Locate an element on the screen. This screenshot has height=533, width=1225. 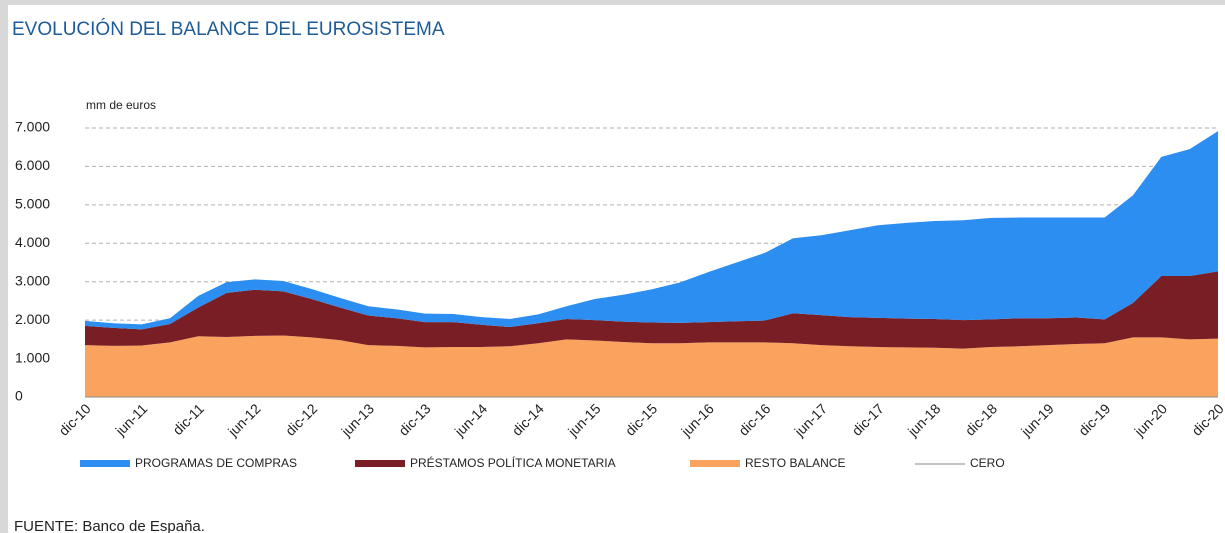
y-tick-label: 7.000 is located at coordinates (32, 127).